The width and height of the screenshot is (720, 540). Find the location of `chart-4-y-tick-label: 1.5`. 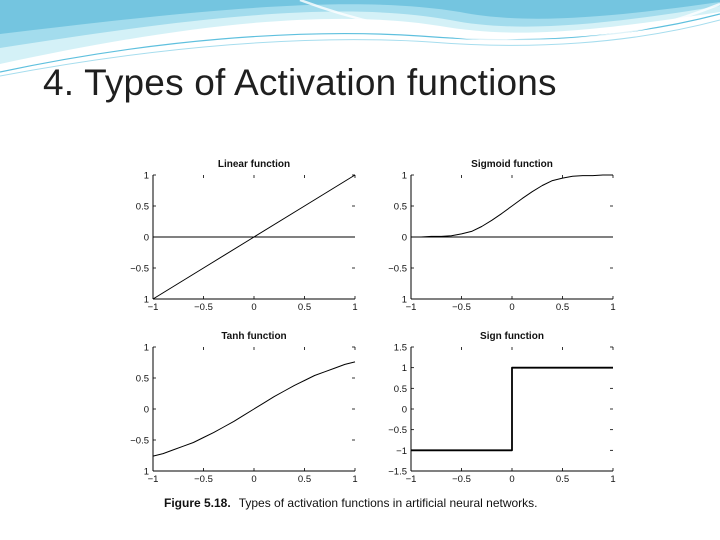

chart-4-y-tick-label: 1.5 is located at coordinates (400, 348).